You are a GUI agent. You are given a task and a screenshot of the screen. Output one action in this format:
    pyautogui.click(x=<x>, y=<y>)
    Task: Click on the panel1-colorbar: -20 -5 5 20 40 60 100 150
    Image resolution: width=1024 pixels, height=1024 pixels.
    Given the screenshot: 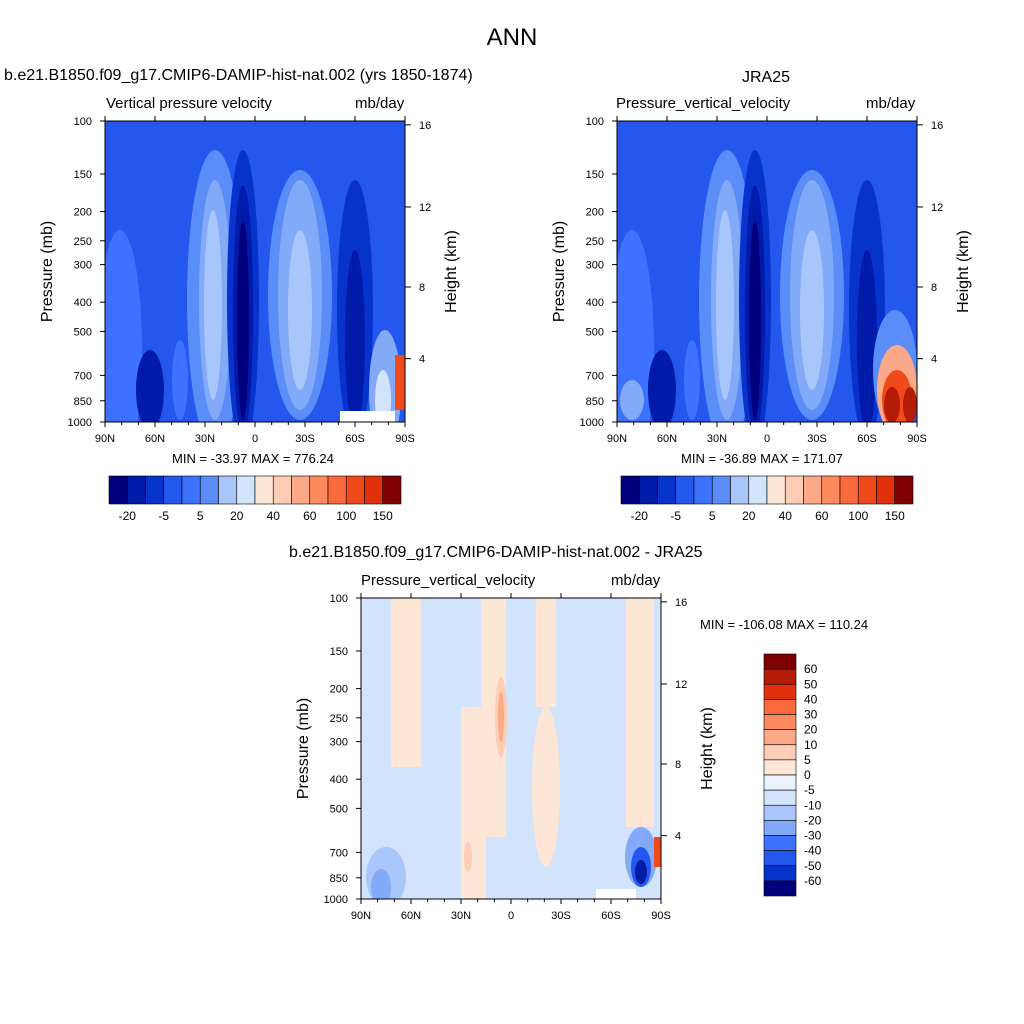 What is the action you would take?
    pyautogui.click(x=255, y=499)
    